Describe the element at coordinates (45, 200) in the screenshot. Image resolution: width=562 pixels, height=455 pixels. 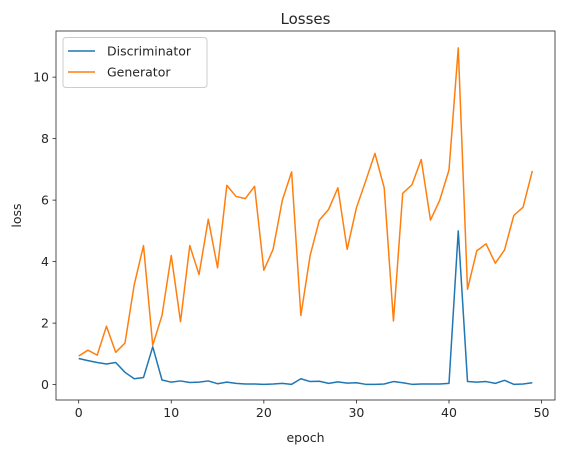
I see `y-tick-label: 6` at that location.